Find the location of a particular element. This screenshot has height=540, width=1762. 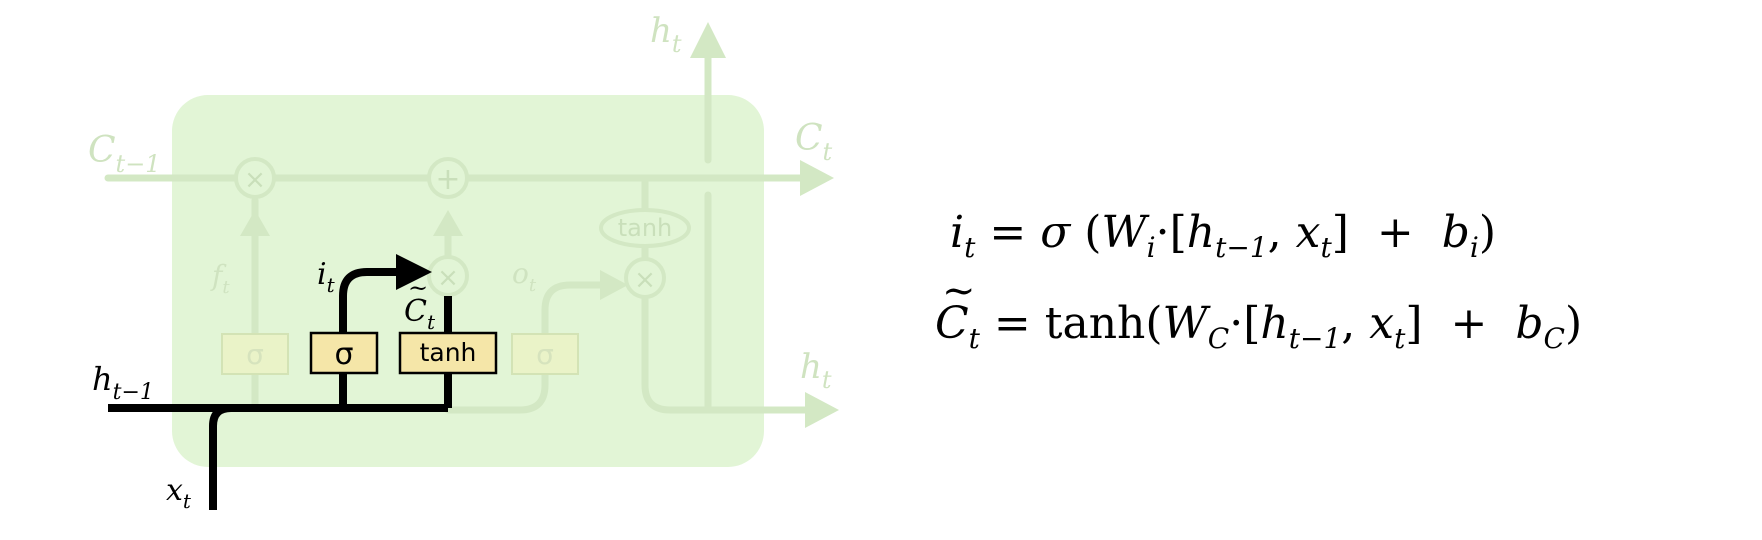

eq1-bias: b is located at coordinates (1455, 232).